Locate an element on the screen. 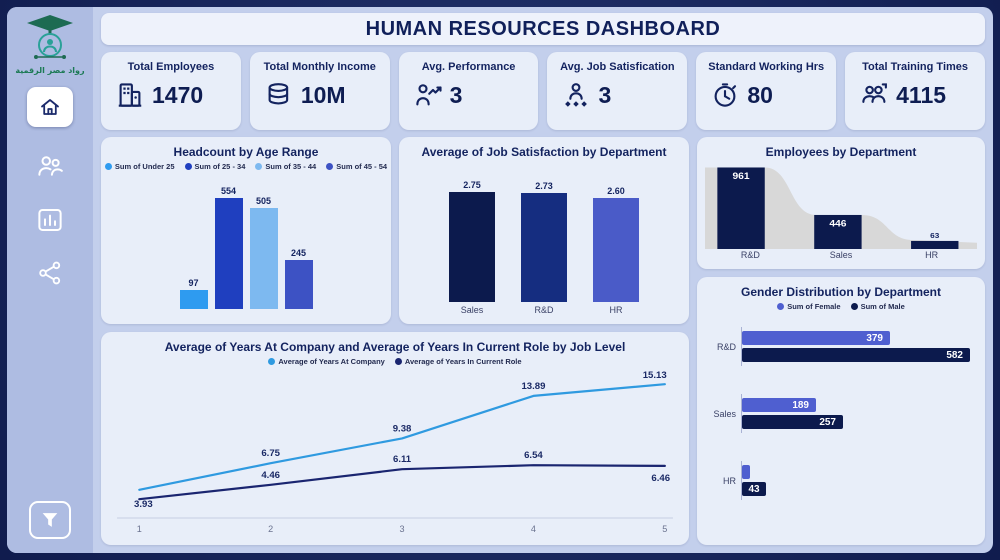 This screenshot has height=560, width=1000. bar-value-label: 2.73 is located at coordinates (544, 186).